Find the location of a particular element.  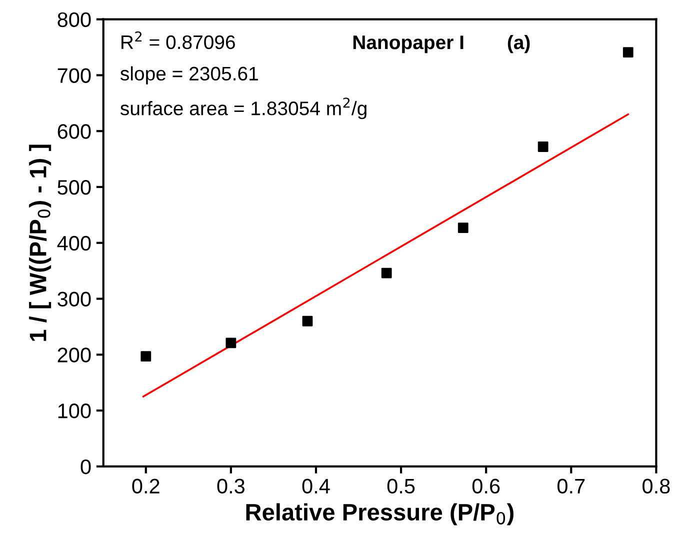

y-axis-title: 1 / [ W((P/P$_{0}$) - 1) ] is located at coordinates (40, 242).